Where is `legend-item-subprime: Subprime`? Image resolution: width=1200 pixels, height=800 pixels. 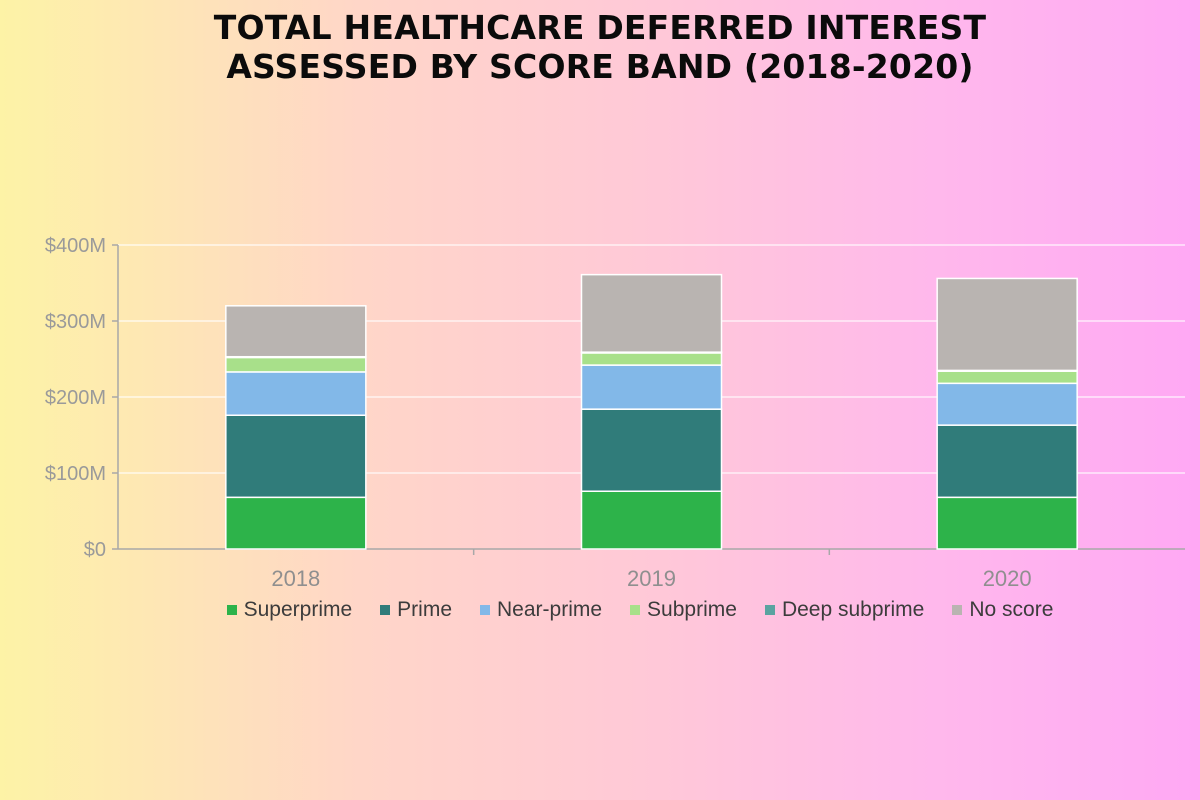 legend-item-subprime: Subprime is located at coordinates (683, 610).